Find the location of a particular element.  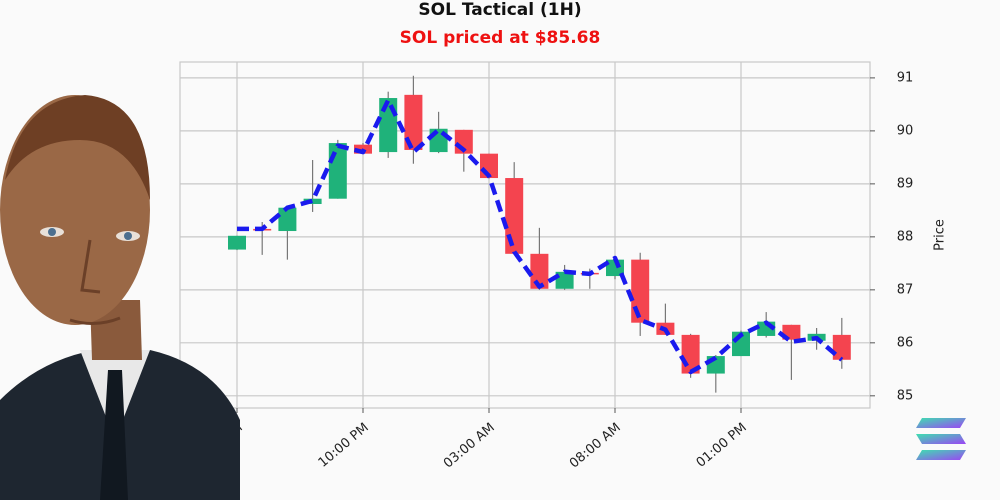

y-tick-label: 89 is located at coordinates (905, 183).